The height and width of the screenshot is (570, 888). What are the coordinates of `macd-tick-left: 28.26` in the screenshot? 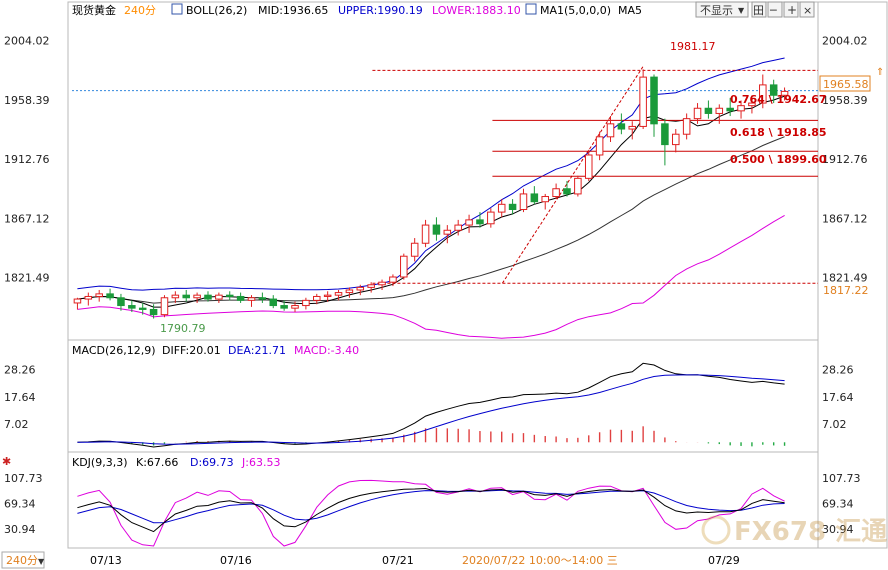 It's located at (20, 370).